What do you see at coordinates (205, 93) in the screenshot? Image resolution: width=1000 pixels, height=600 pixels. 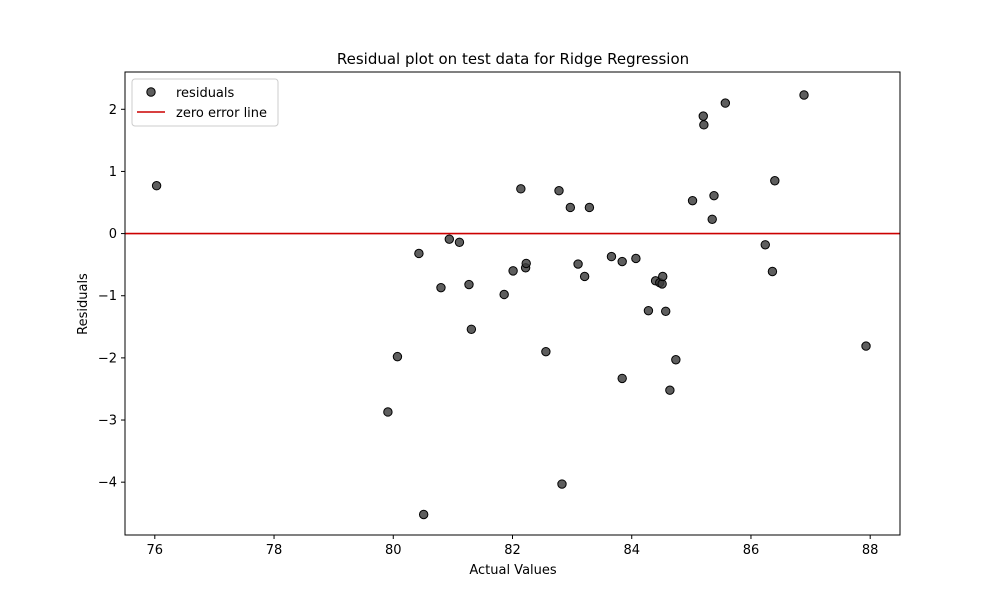 I see `legend-label-residuals: residuals` at bounding box center [205, 93].